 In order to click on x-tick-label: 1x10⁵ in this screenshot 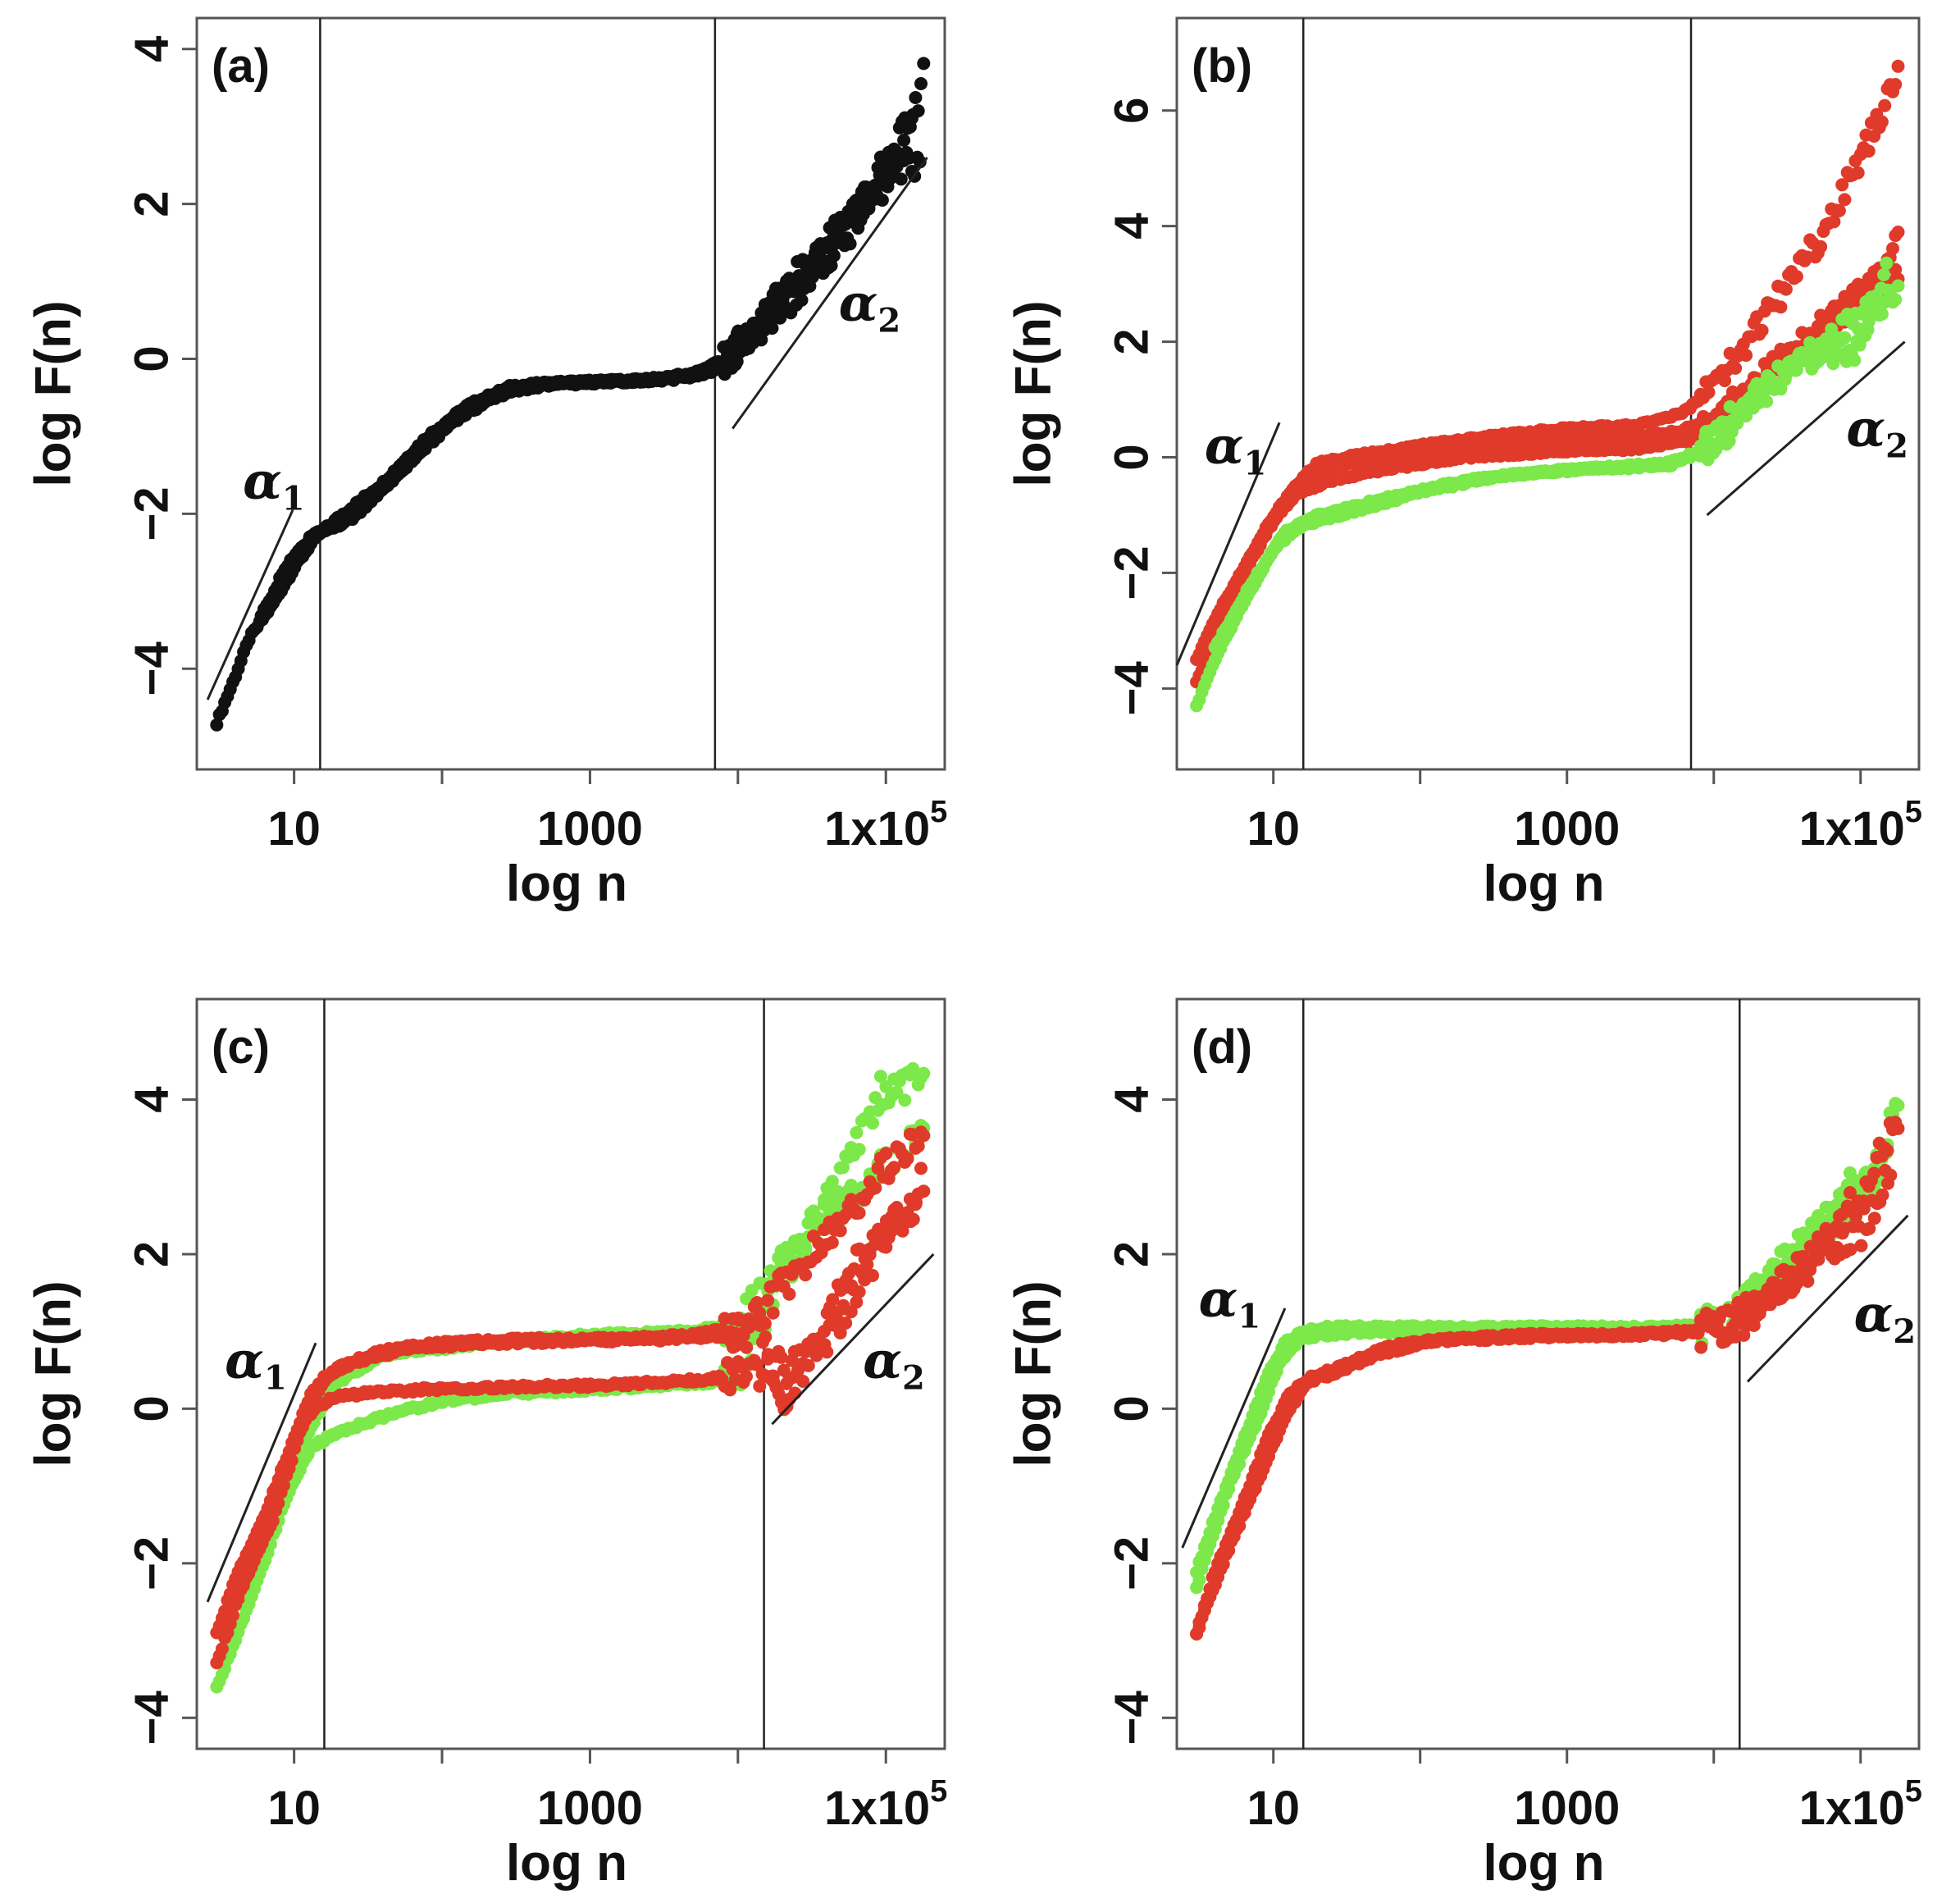, I will do `click(885, 825)`.